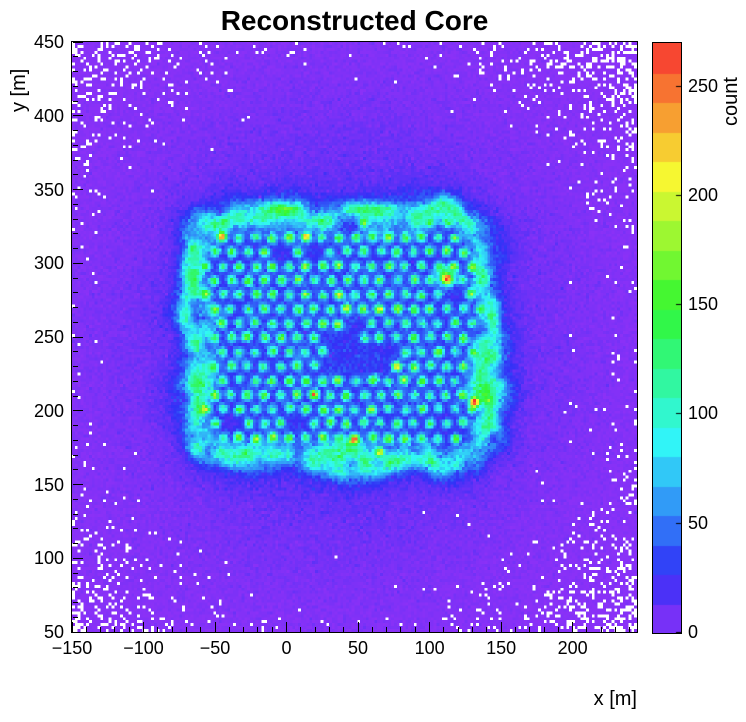 This screenshot has height=722, width=746. Describe the element at coordinates (286, 648) in the screenshot. I see `x-tick-label: 0` at that location.